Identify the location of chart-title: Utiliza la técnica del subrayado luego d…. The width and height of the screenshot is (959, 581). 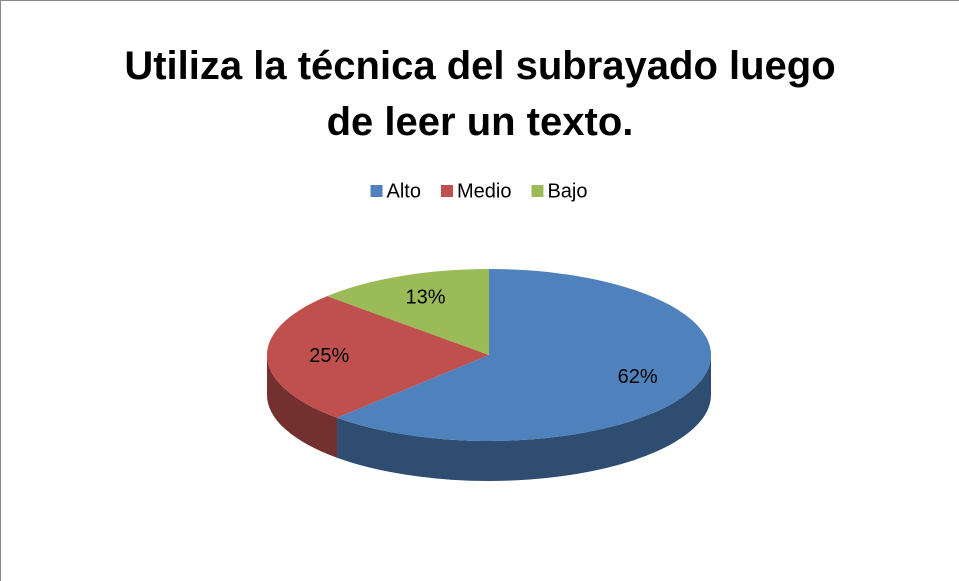
(480, 94).